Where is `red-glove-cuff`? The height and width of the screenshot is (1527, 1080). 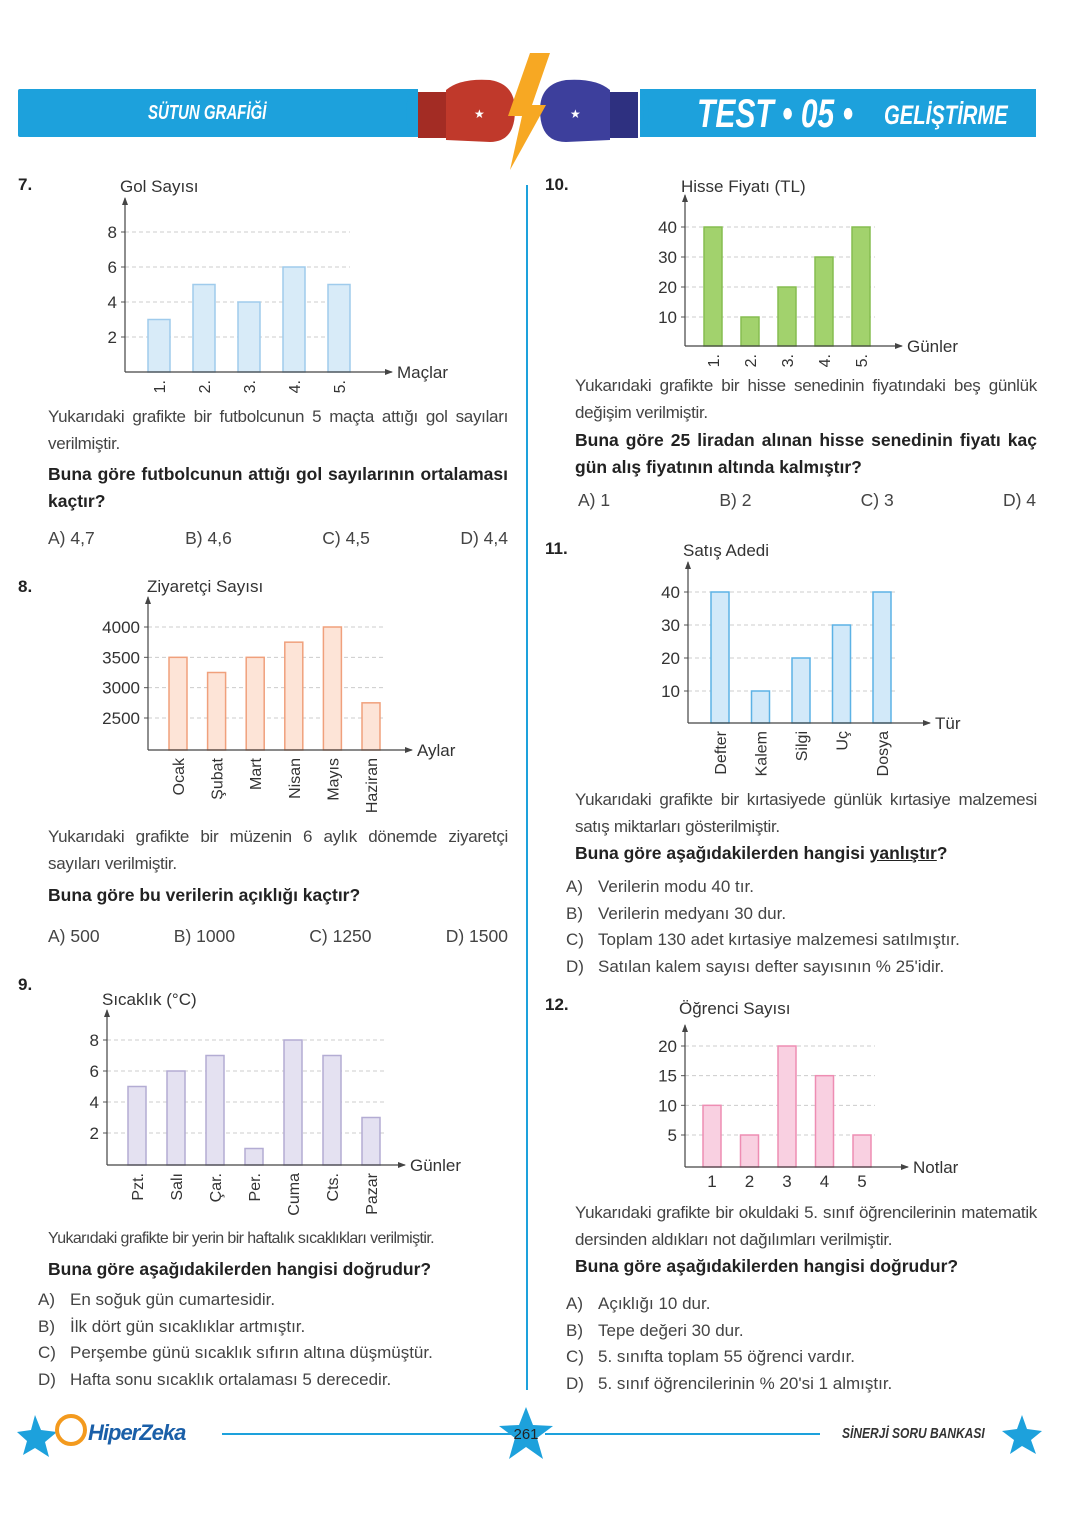 red-glove-cuff is located at coordinates (432, 115).